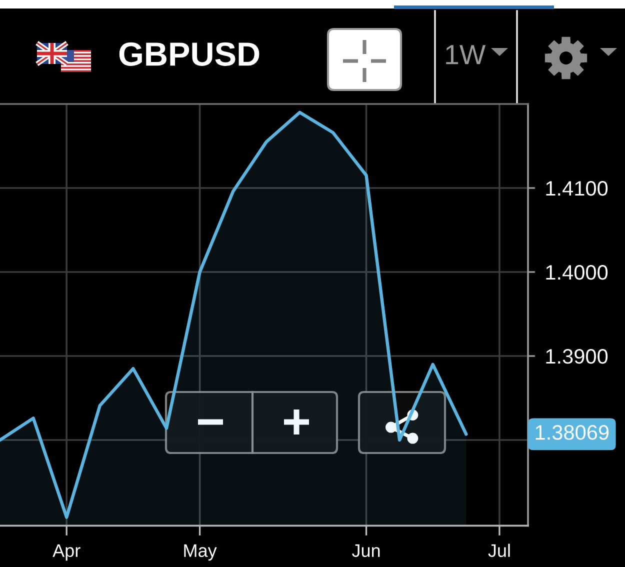 This screenshot has width=625, height=567. Describe the element at coordinates (572, 432) in the screenshot. I see `text: 1.38069` at that location.